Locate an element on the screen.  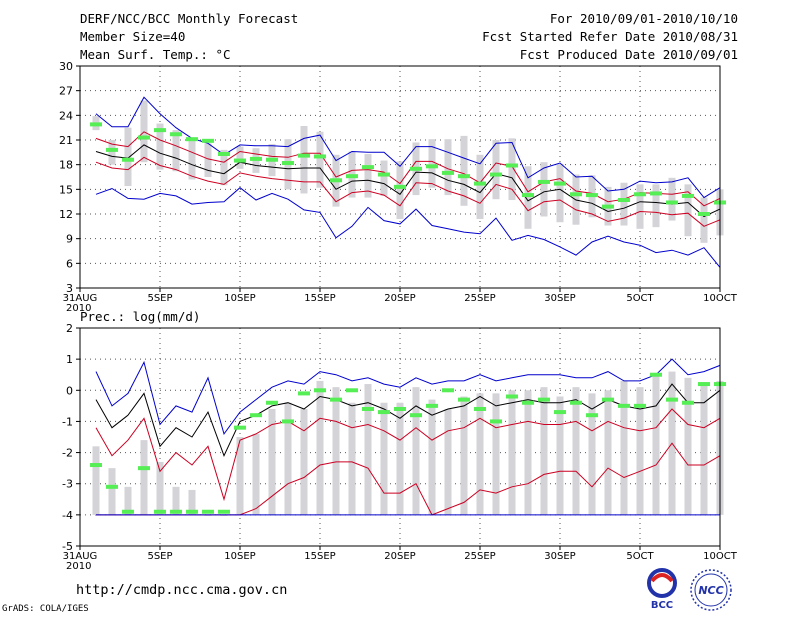
x-tick-label: 15SEP is located at coordinates (319, 298).